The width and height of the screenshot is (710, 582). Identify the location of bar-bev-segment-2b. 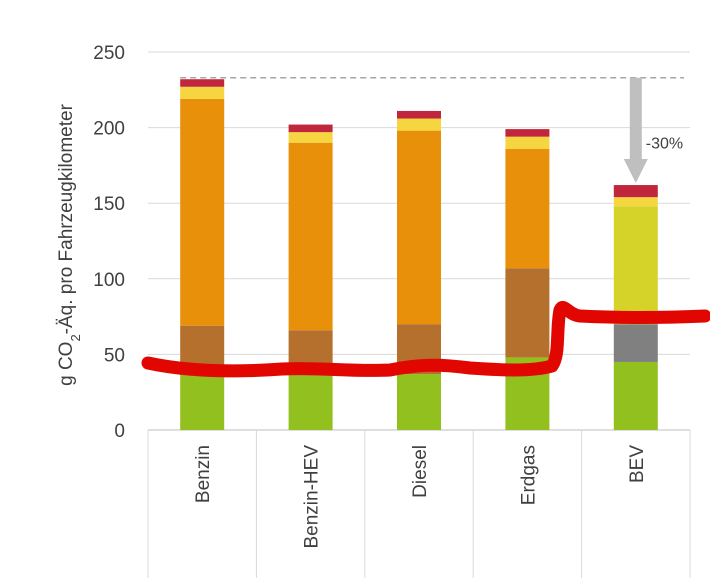
(635, 343).